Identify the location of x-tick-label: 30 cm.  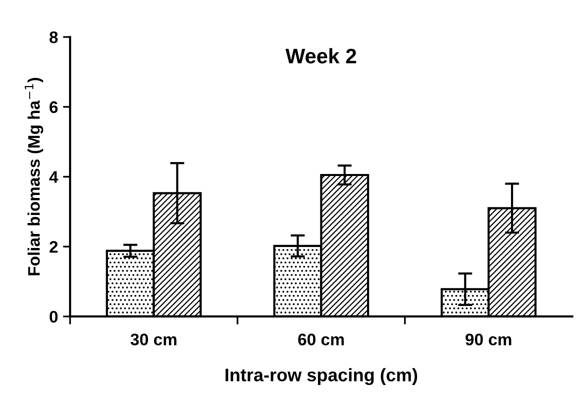
(153, 340).